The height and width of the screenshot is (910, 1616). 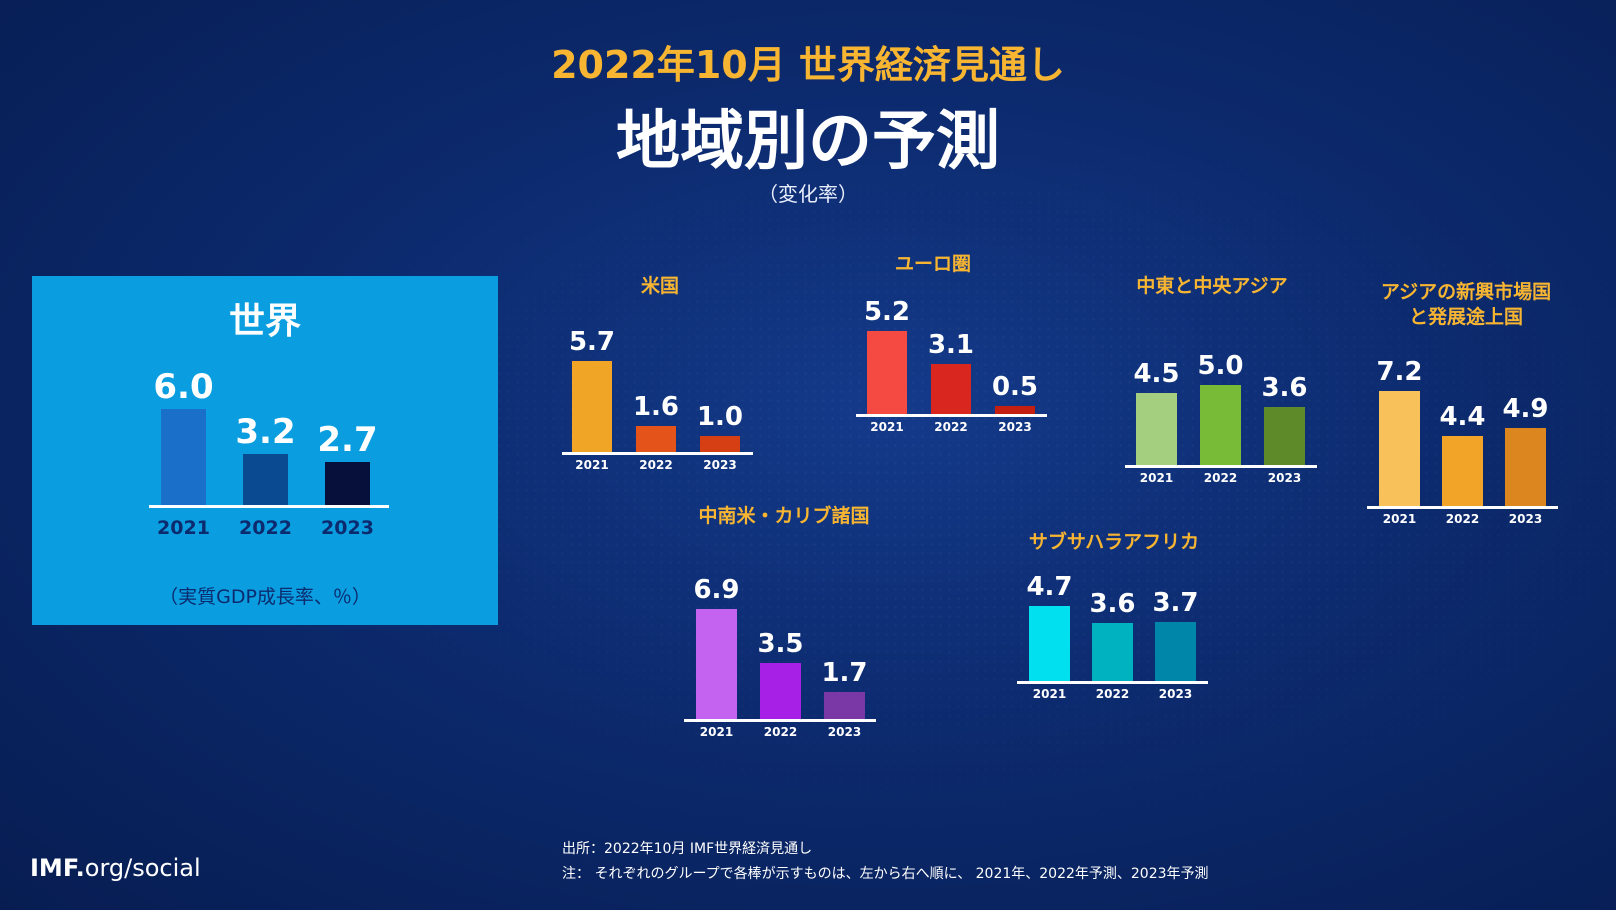 What do you see at coordinates (1220, 366) in the screenshot?
I see `data-label: 5.0` at bounding box center [1220, 366].